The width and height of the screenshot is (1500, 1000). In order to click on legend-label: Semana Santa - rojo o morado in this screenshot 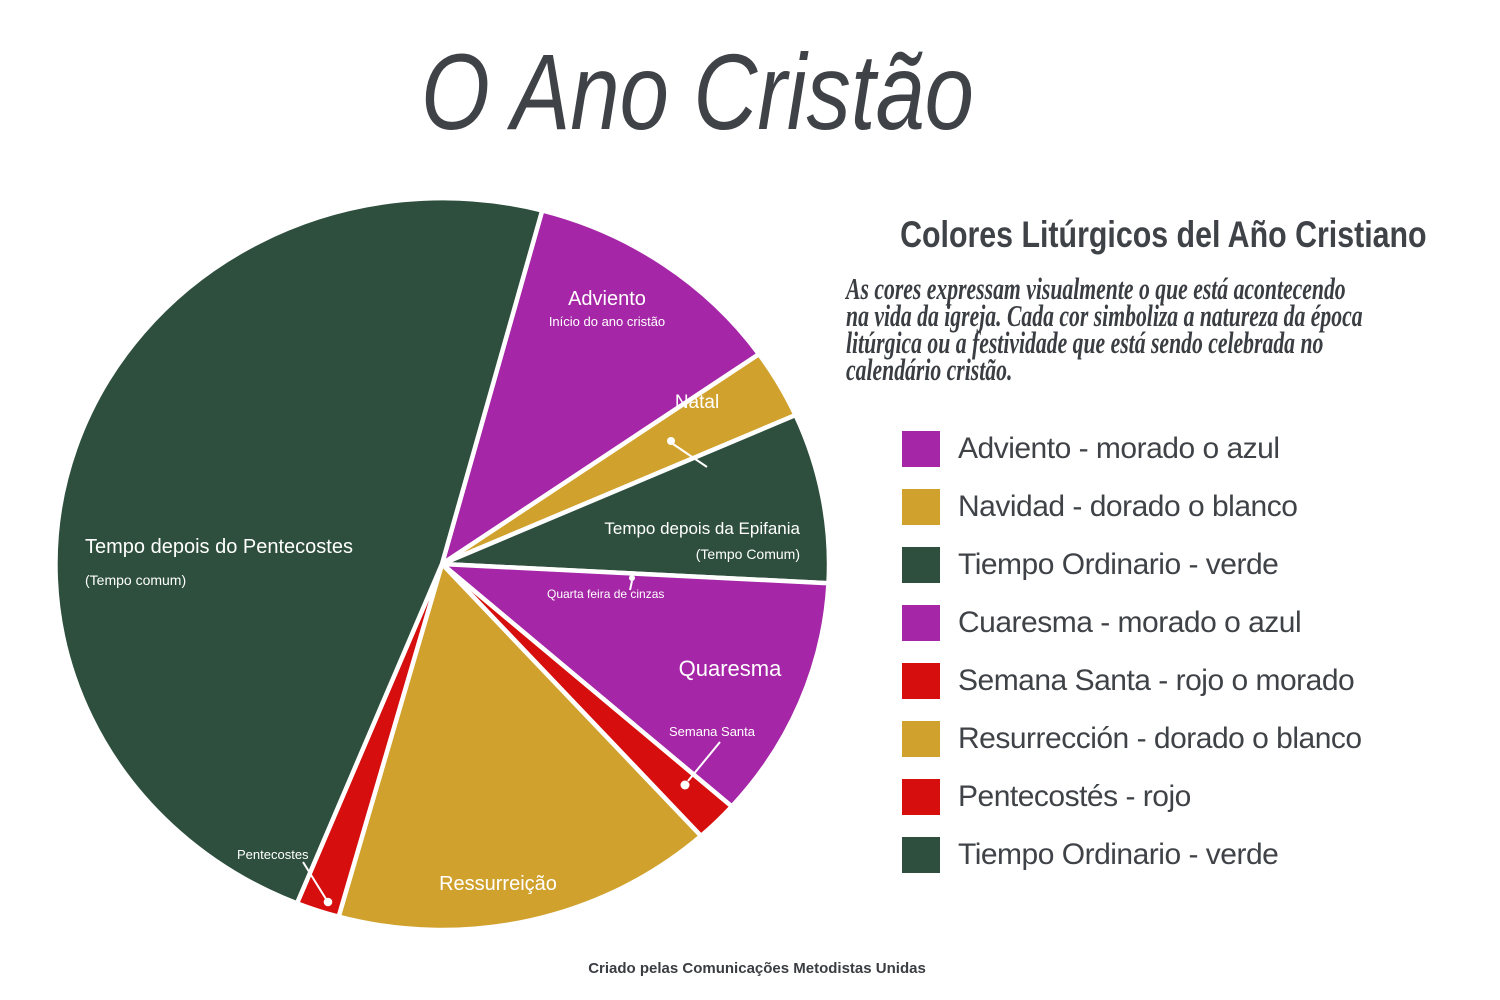, I will do `click(1156, 680)`.